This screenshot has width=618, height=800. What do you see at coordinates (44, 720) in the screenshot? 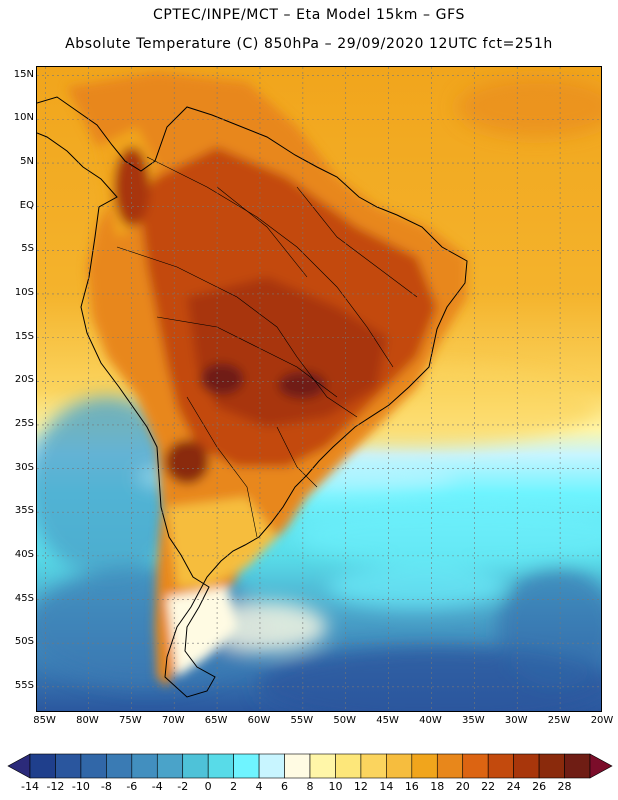
I see `longitude-label: 85W` at bounding box center [44, 720].